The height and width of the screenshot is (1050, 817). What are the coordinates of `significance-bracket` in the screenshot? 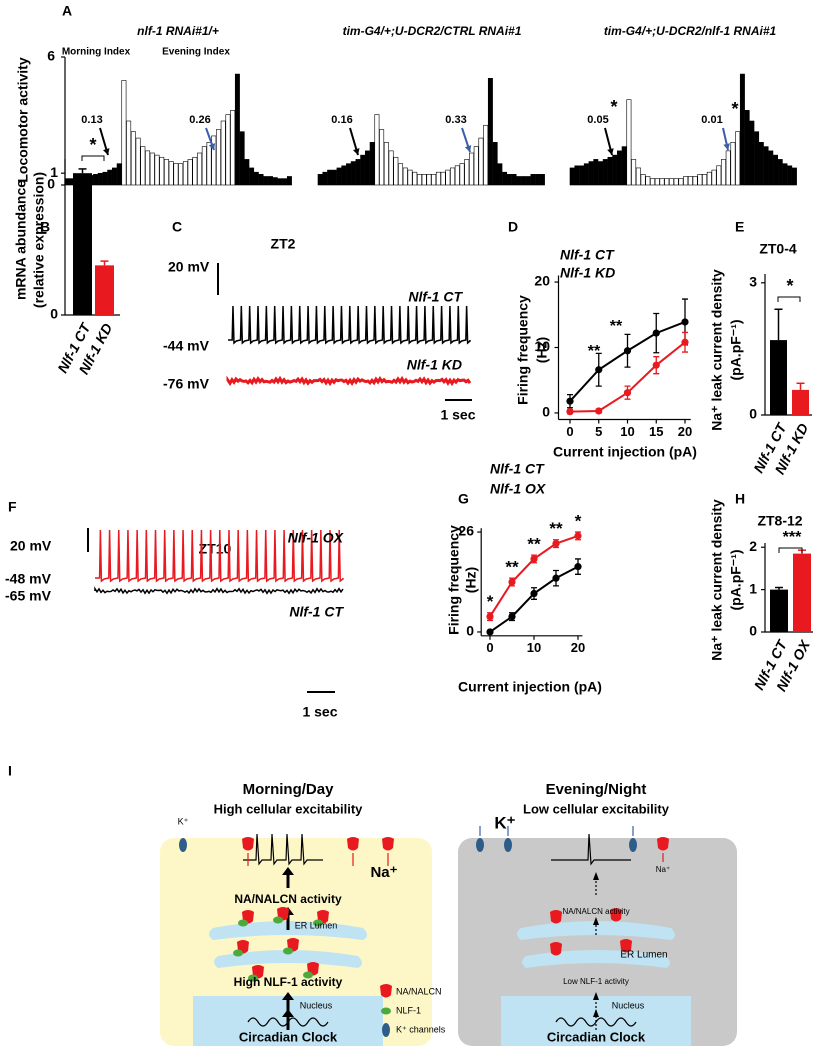 It's located at (93, 158).